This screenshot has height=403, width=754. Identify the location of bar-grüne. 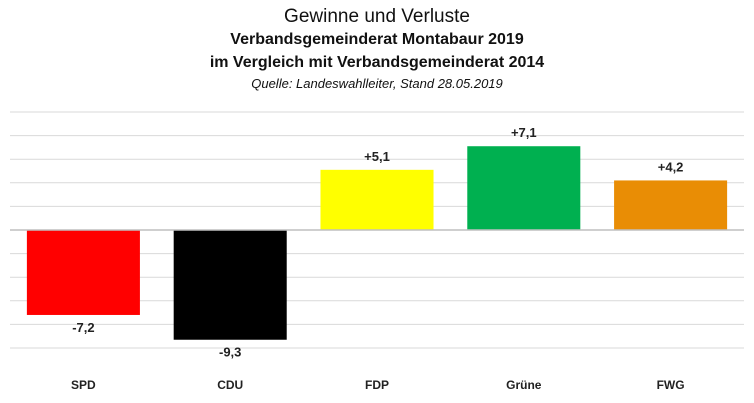
(524, 188).